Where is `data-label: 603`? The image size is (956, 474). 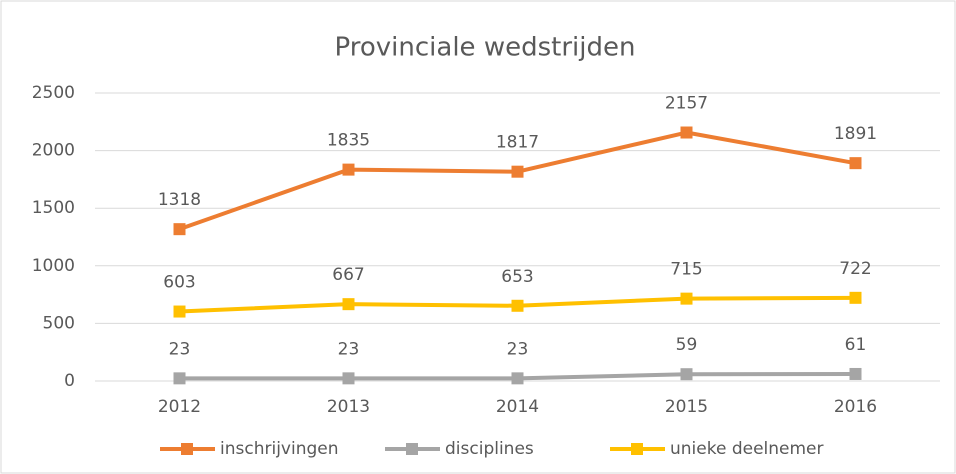
data-label: 603 is located at coordinates (179, 283).